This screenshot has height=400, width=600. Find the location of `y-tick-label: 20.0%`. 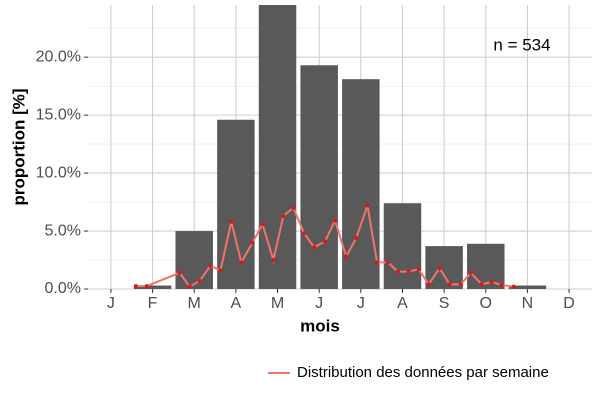

y-tick-label: 20.0% is located at coordinates (58, 56).